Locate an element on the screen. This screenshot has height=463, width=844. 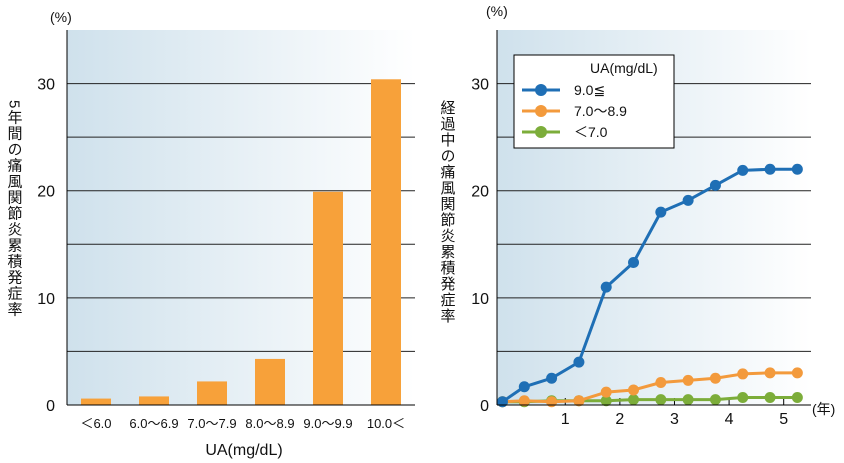
bar-y-unit: (%) is located at coordinates (61, 17).